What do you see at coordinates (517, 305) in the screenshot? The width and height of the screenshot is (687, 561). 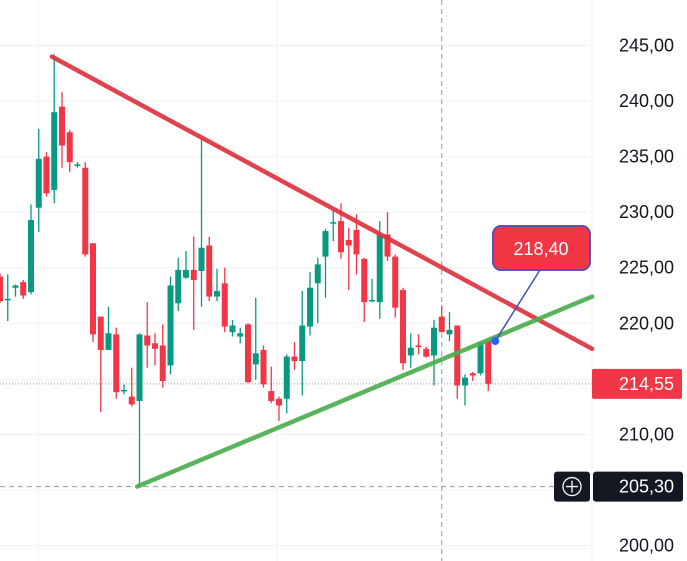 I see `annotation-pointer` at bounding box center [517, 305].